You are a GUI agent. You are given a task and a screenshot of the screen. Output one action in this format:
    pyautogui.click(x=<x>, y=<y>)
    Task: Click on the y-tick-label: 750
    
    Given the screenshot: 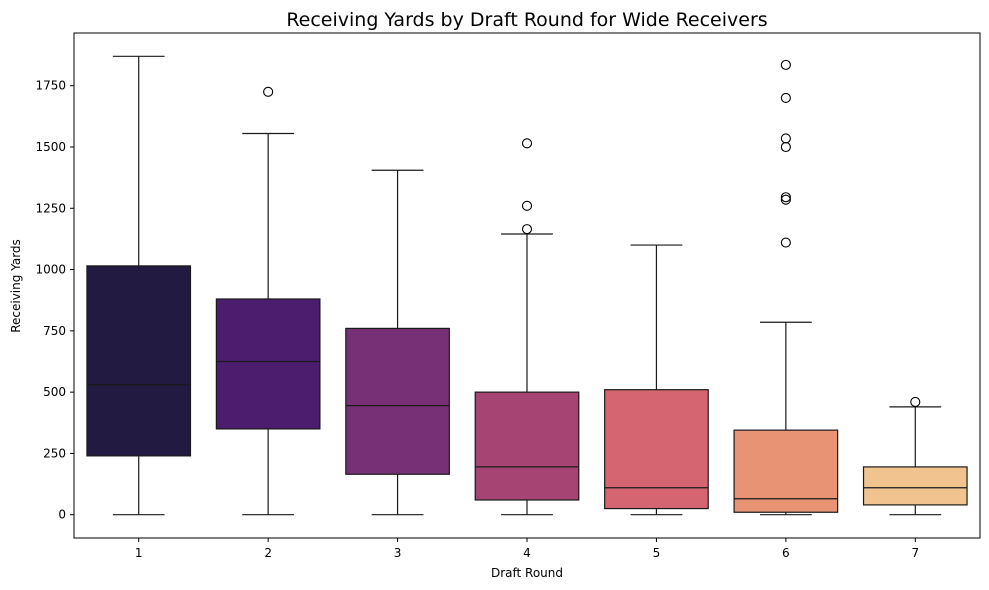 What is the action you would take?
    pyautogui.click(x=54, y=331)
    